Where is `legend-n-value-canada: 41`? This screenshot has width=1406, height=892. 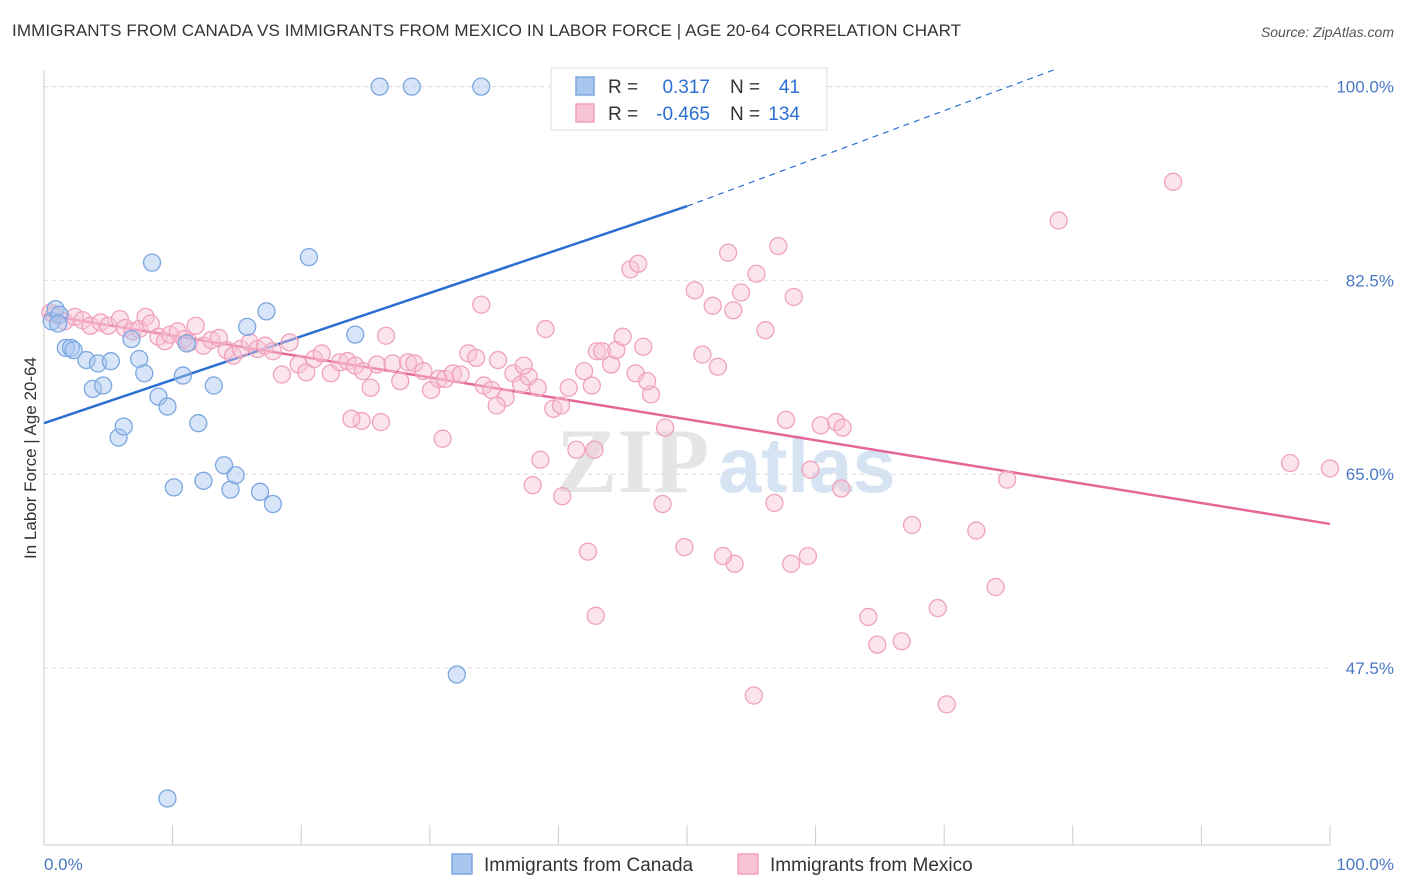 legend-n-value-canada: 41 is located at coordinates (789, 87).